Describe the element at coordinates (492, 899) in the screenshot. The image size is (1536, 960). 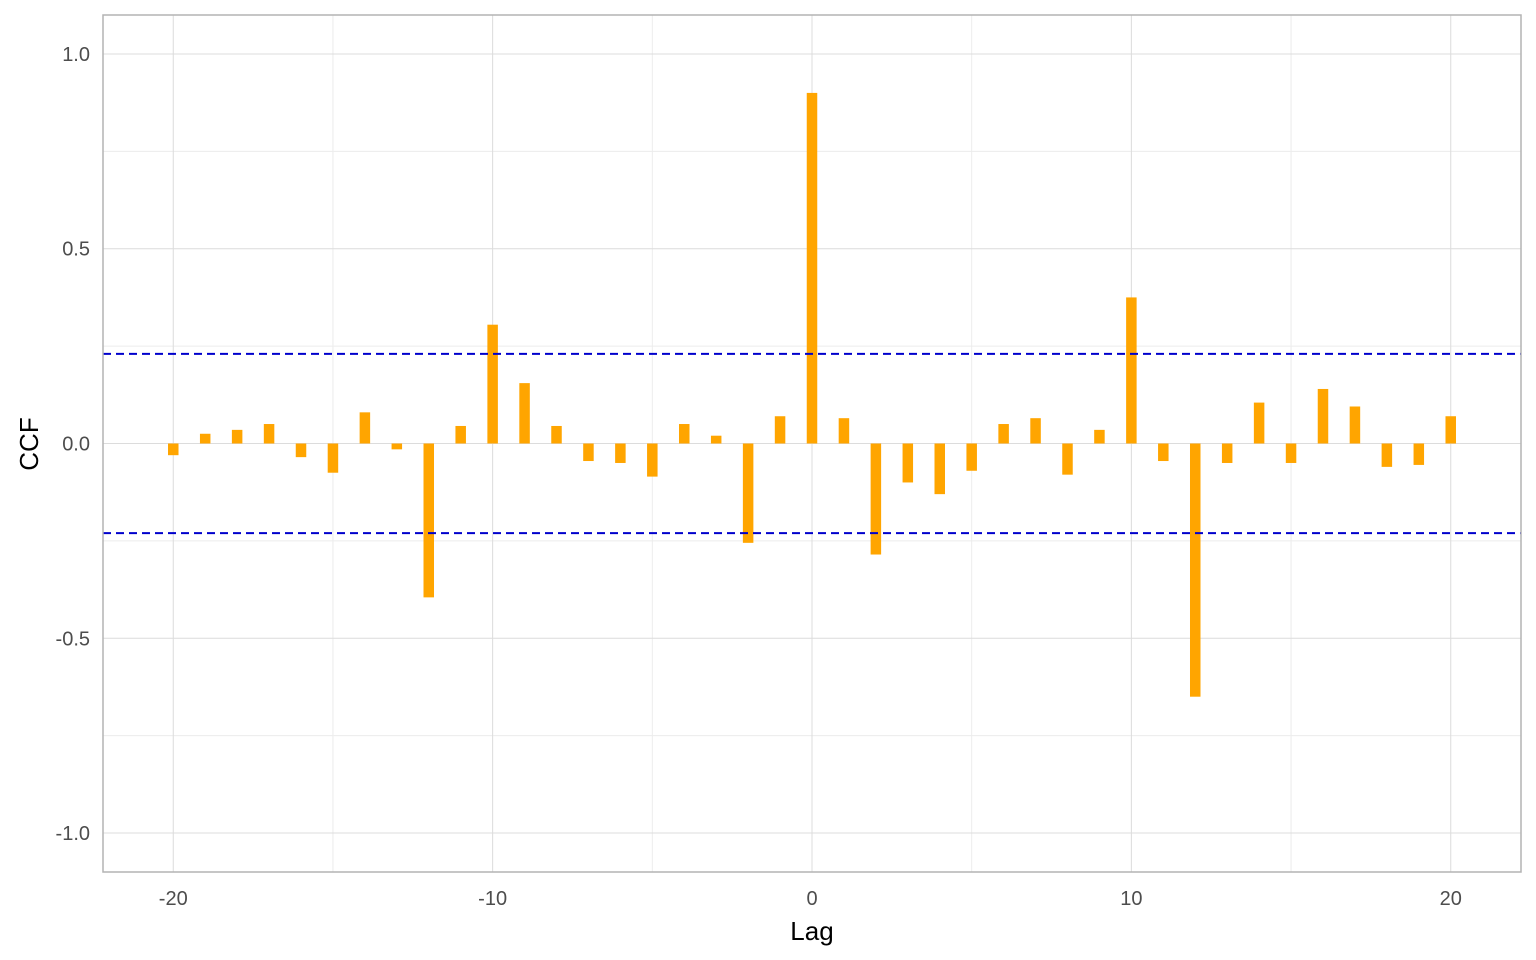
I see `x-tick-label: -10` at that location.